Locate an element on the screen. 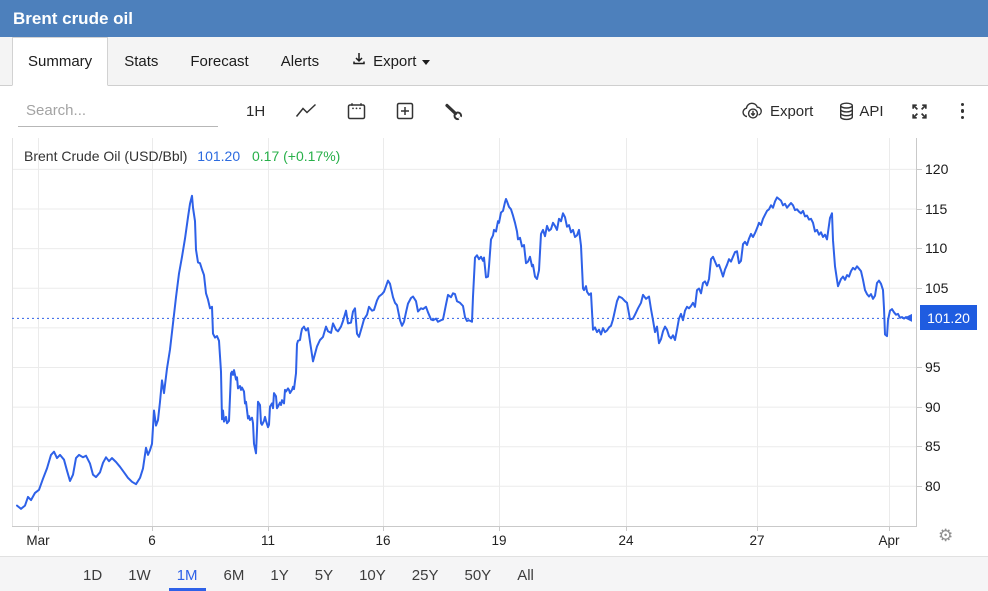  x-axis-label: Apr is located at coordinates (889, 540).